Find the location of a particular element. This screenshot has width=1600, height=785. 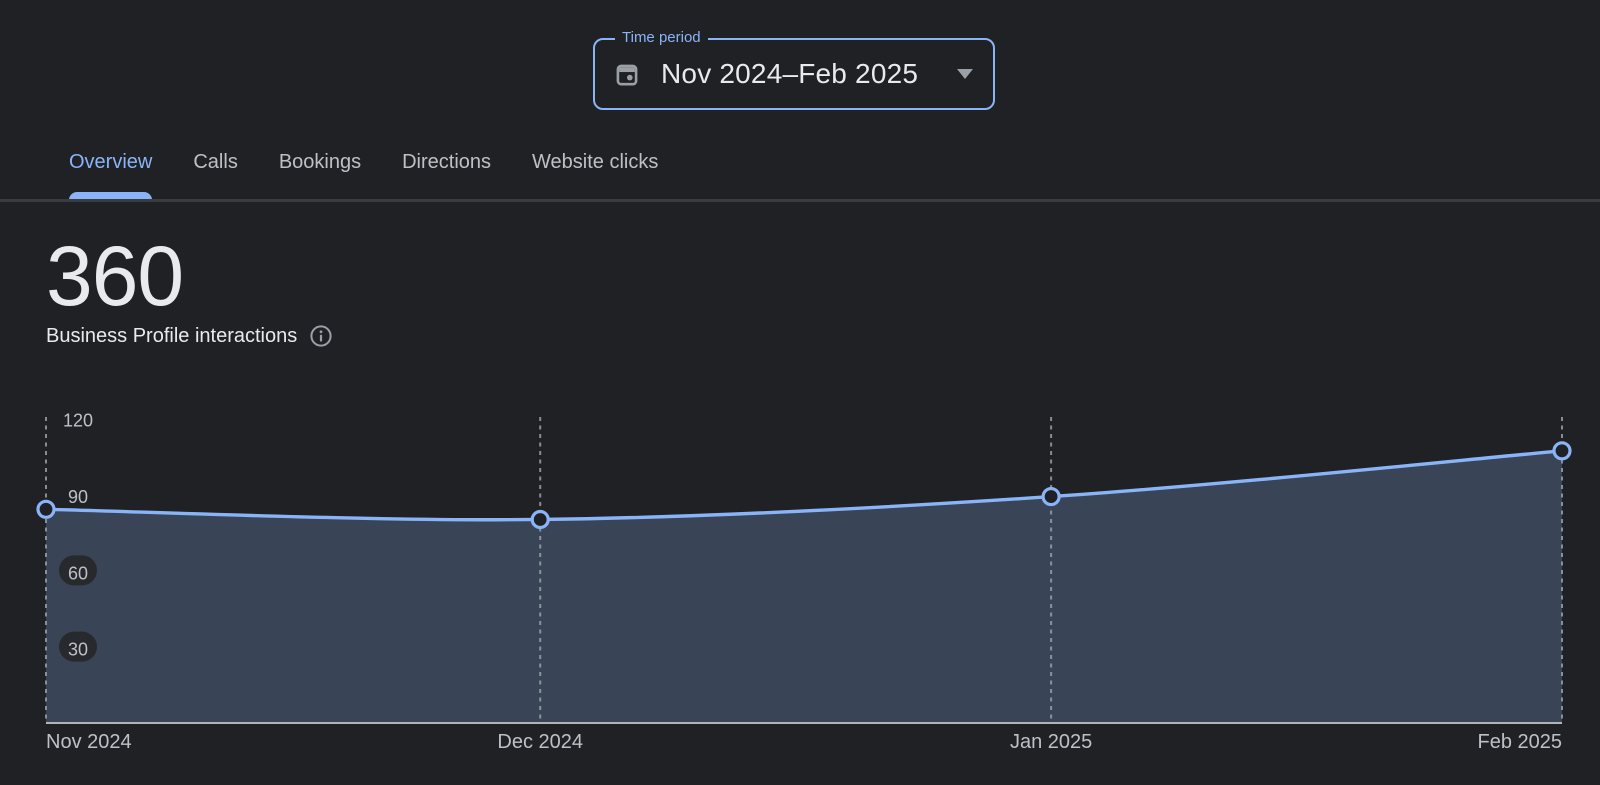

time-period-value: Nov 2024–Feb 2025 is located at coordinates (790, 73).